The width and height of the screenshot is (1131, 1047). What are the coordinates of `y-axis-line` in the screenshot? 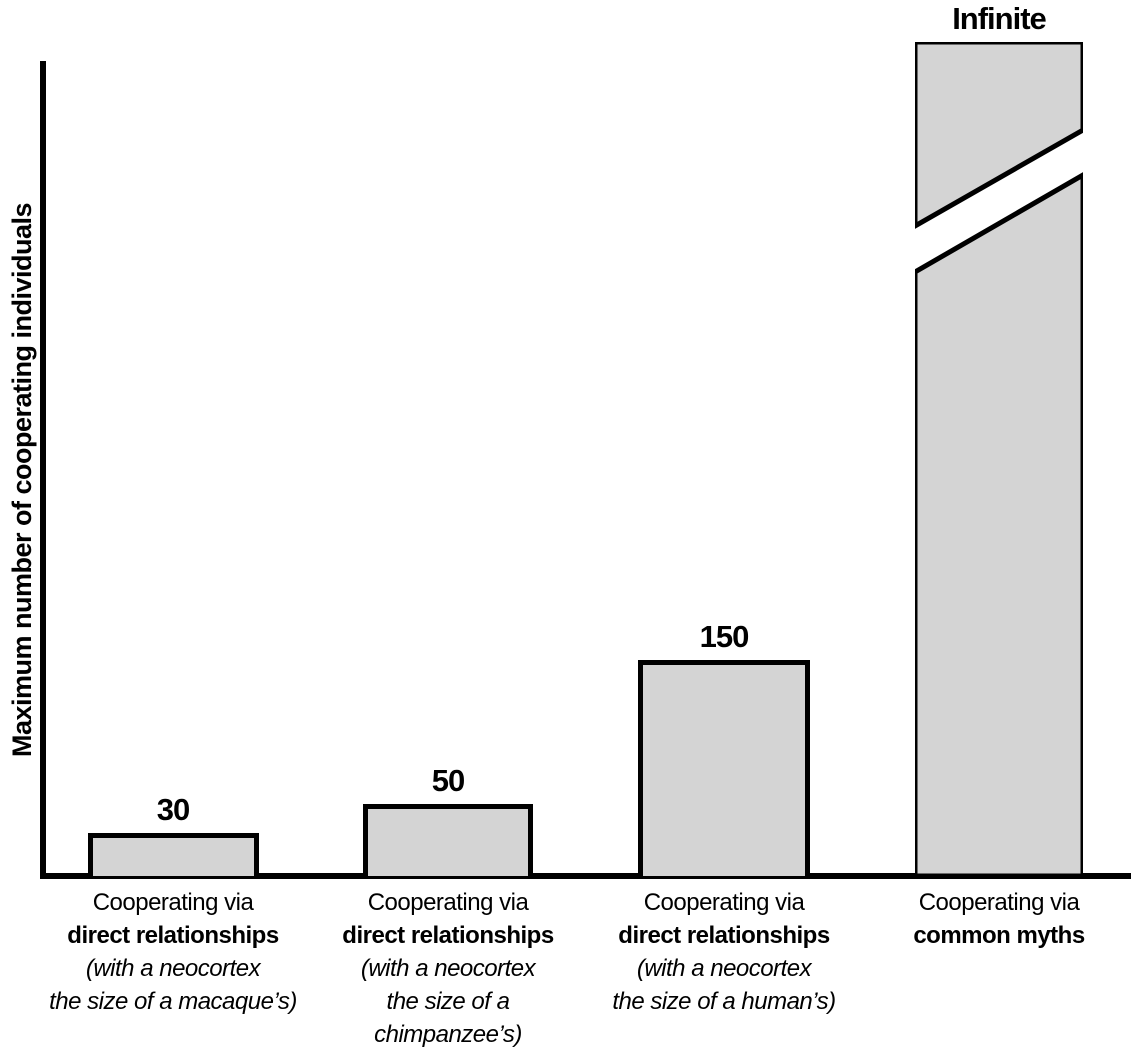 It's located at (43, 470).